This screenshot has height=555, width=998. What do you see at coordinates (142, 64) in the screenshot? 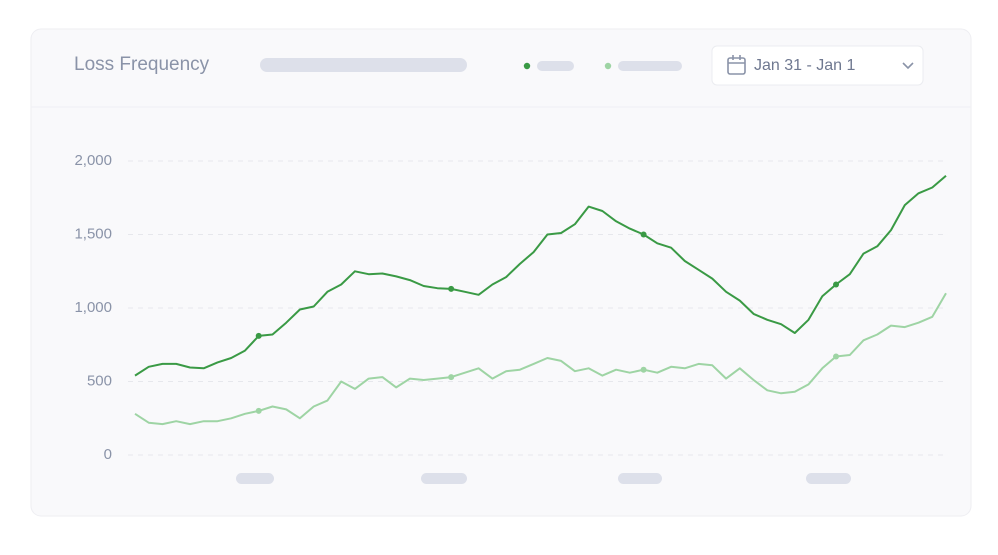
I see `chart-title: Loss Frequency` at bounding box center [142, 64].